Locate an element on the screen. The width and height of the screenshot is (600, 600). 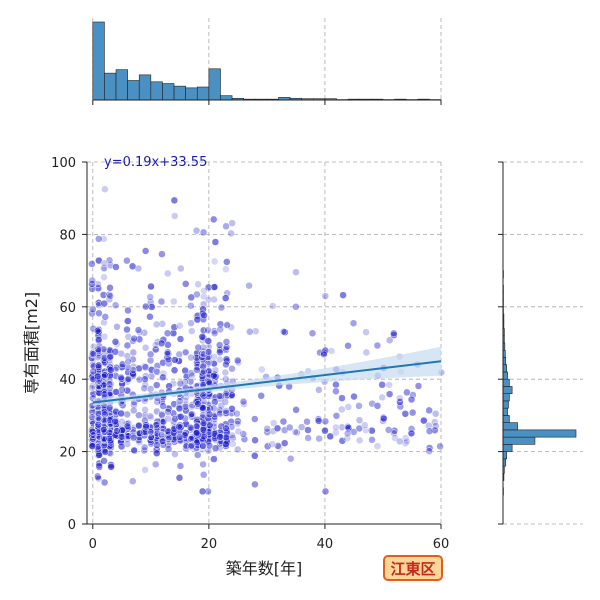
x-tick-label: 60 is located at coordinates (441, 544).